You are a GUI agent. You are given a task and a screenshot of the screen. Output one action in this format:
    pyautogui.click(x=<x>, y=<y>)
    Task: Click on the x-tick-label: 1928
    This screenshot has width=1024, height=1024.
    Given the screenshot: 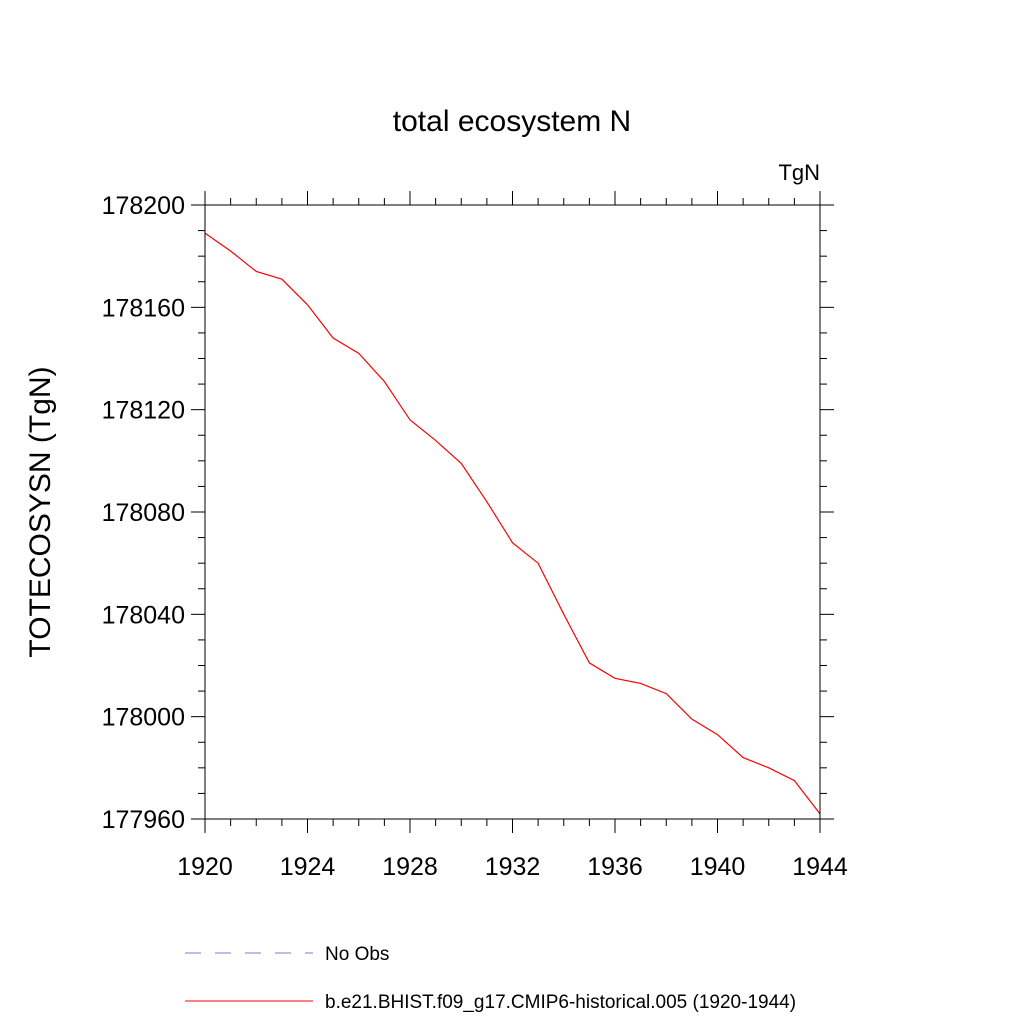 What is the action you would take?
    pyautogui.click(x=410, y=867)
    